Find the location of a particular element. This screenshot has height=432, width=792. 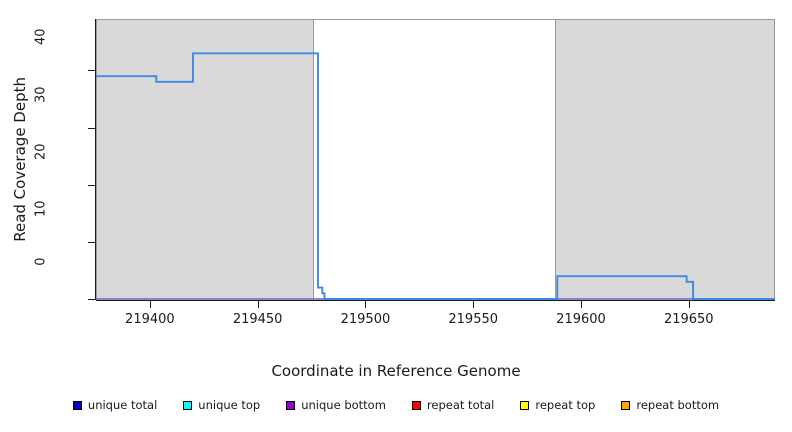

legend-item: unique total is located at coordinates (115, 405).